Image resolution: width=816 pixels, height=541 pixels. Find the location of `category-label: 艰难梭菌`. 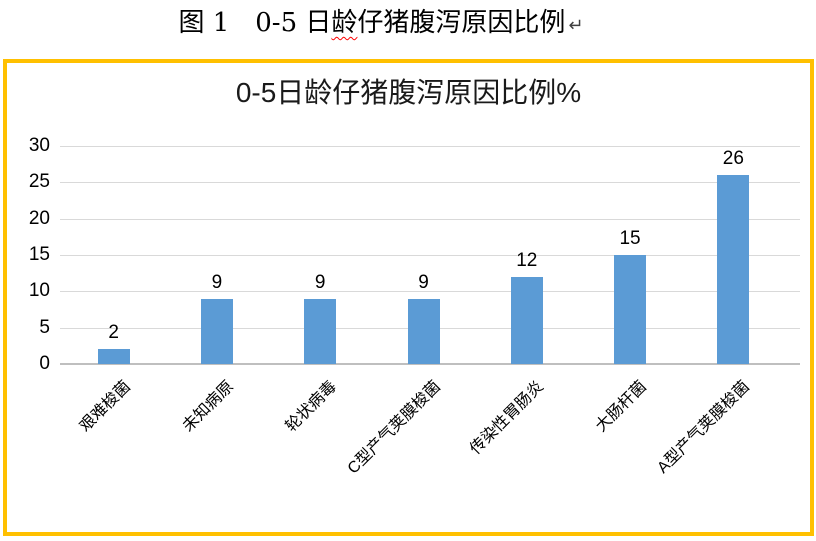

category-label: 艰难梭菌 is located at coordinates (105, 407).